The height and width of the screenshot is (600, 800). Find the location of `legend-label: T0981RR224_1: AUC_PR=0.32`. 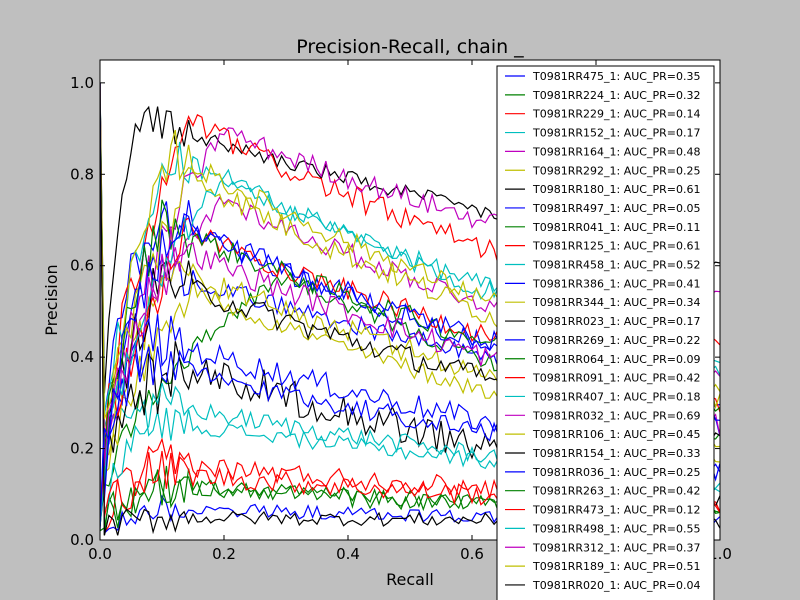

legend-label: T0981RR224_1: AUC_PR=0.32 is located at coordinates (616, 95).